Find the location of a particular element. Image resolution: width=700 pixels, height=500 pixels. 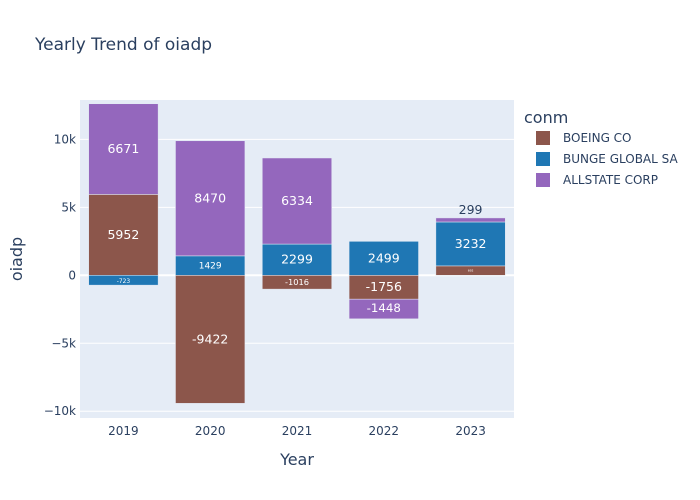

y-tick-label: 0 is located at coordinates (72, 275).